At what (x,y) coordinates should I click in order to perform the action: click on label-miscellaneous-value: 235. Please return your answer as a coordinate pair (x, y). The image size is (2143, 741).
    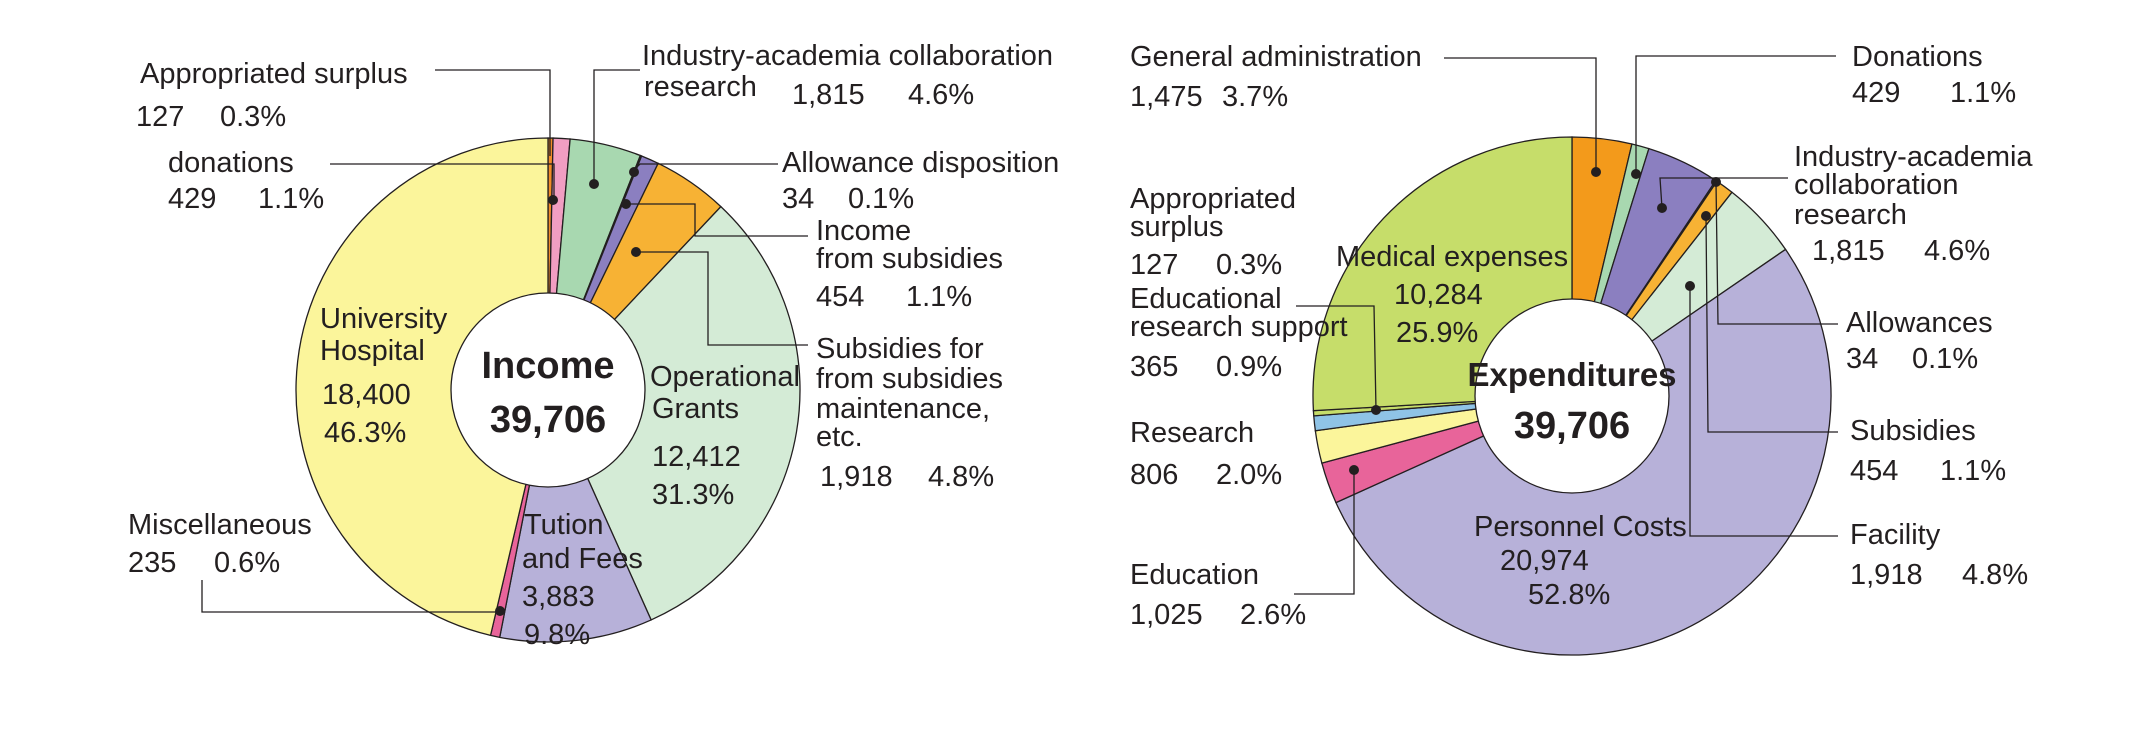
    Looking at the image, I should click on (152, 563).